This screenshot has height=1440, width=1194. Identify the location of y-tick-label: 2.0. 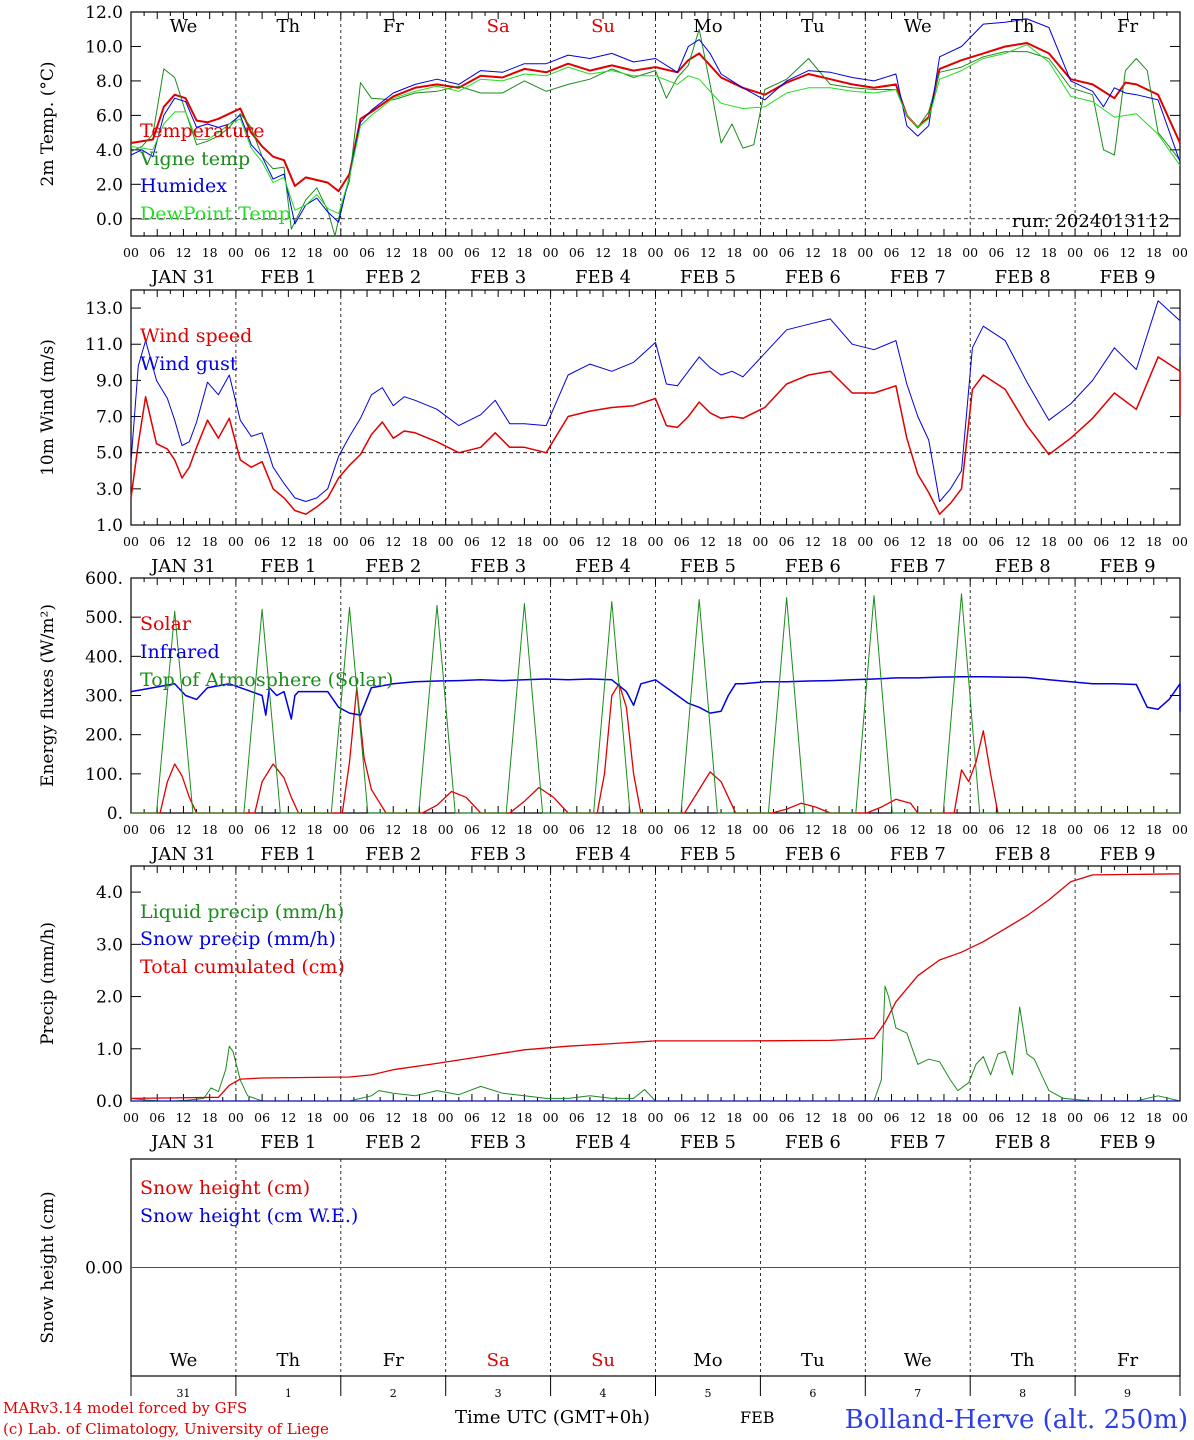
(109, 998).